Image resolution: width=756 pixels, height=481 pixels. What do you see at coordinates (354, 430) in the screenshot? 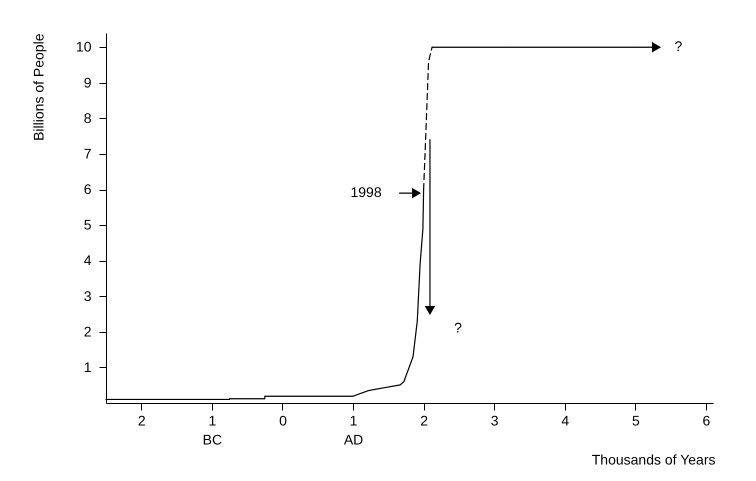
I see `x-tick-label: 1 AD` at bounding box center [354, 430].